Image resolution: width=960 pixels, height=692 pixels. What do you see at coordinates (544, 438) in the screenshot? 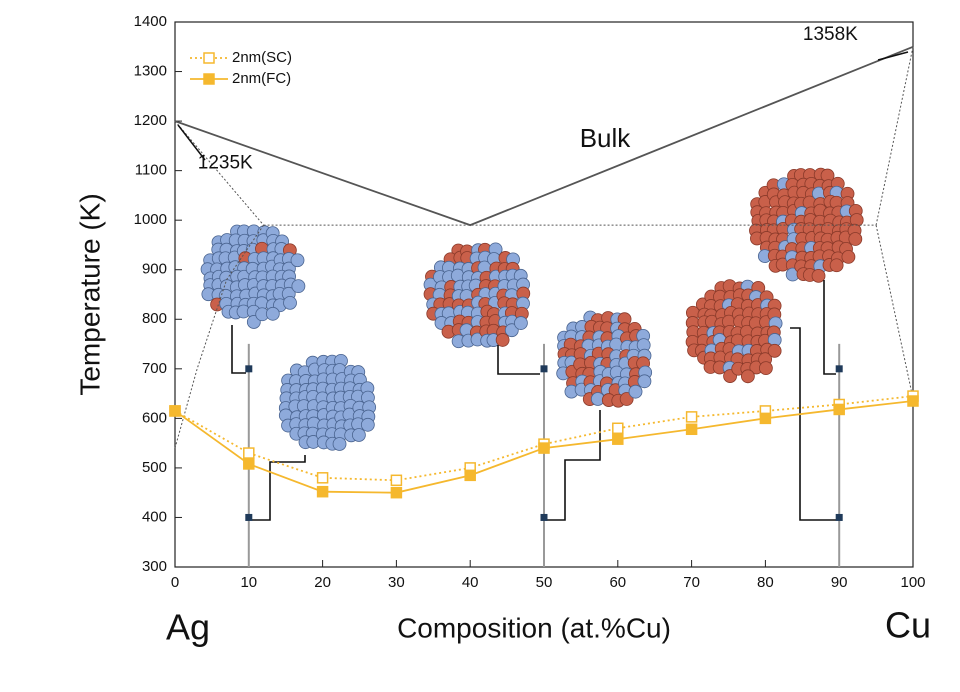
I see `series-line` at bounding box center [544, 438].